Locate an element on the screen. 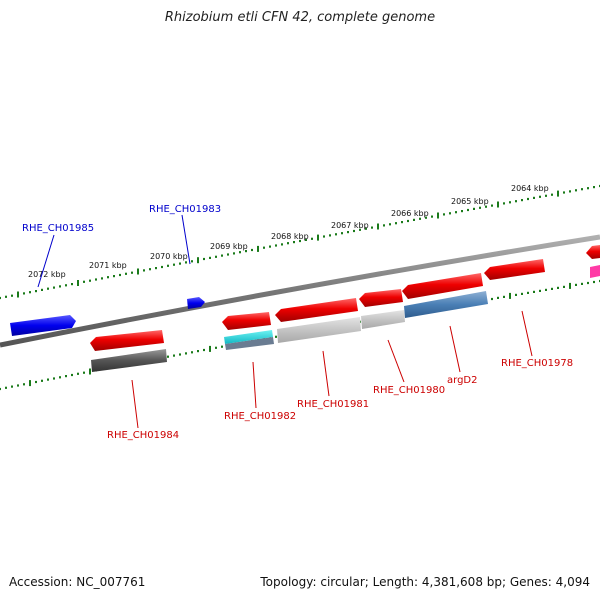  gene-rhe-ch01982 is located at coordinates (246, 321).